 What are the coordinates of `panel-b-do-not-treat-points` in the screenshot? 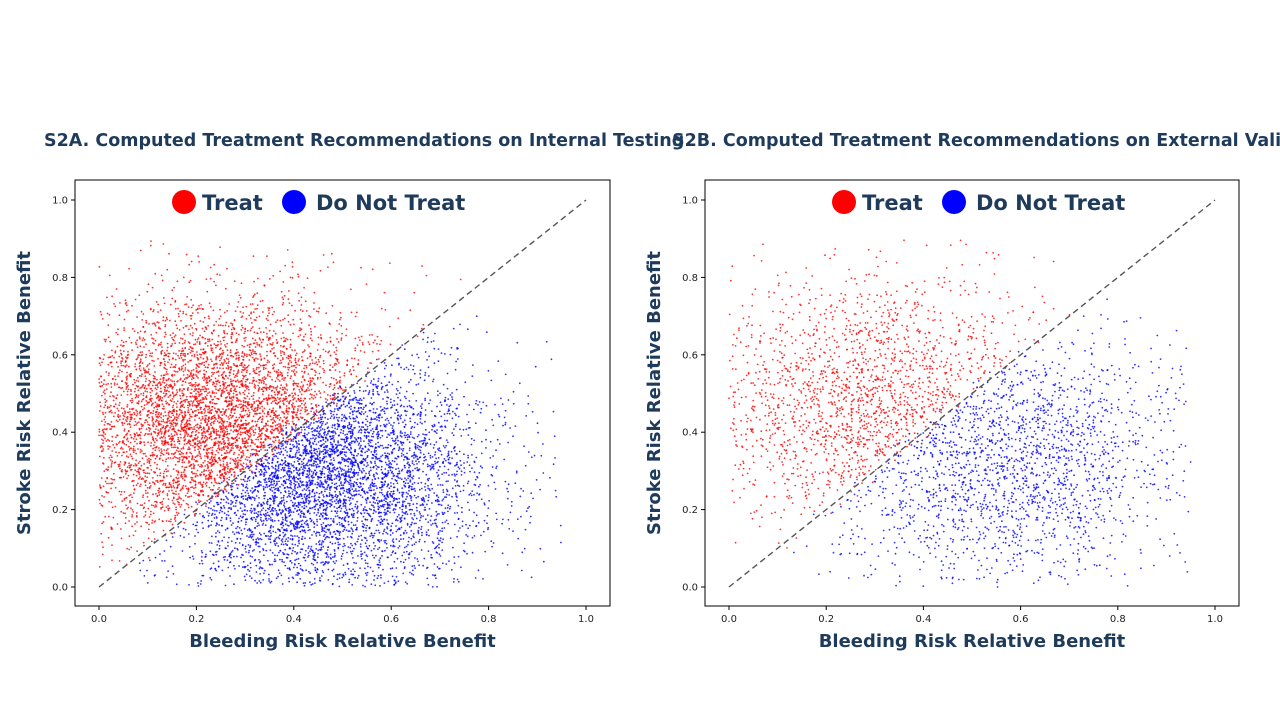 It's located at (992, 443).